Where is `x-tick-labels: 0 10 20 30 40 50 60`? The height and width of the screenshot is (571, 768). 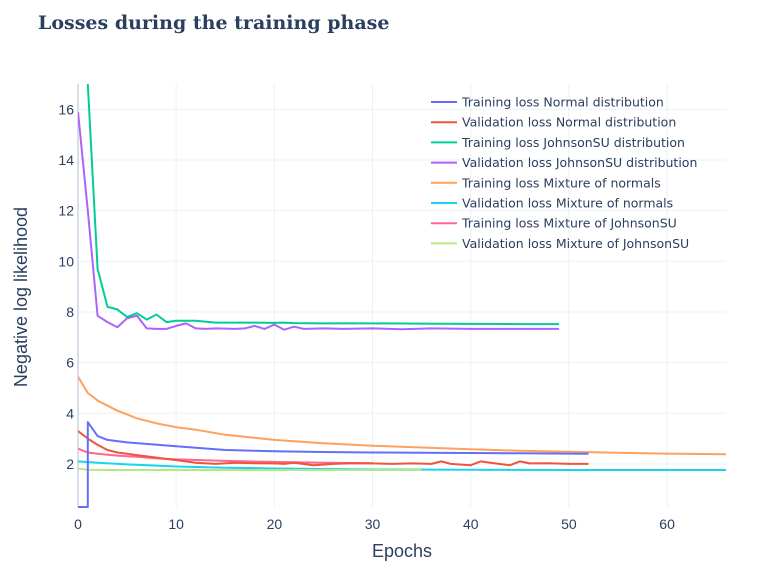
x-tick-labels: 0 10 20 30 40 50 60 is located at coordinates (374, 524).